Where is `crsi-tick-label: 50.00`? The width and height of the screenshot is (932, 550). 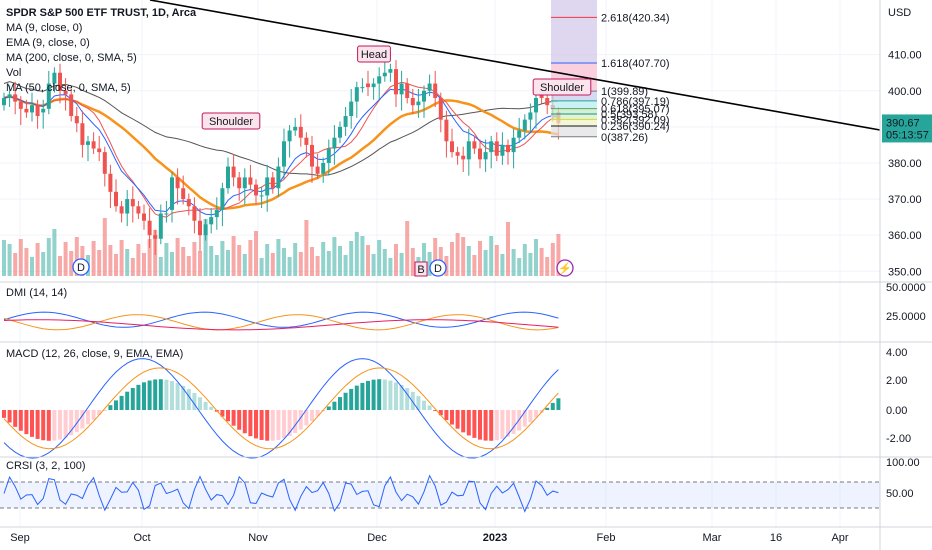 crsi-tick-label: 50.00 is located at coordinates (900, 494).